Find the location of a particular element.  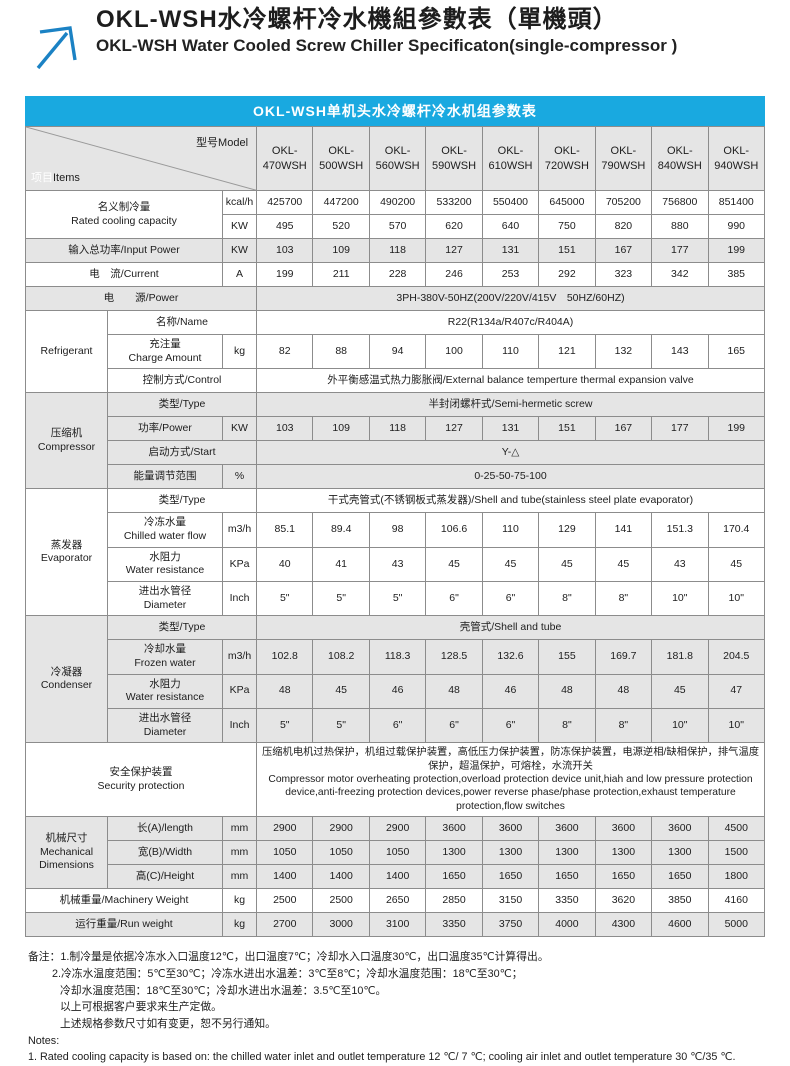

note-line: 冷却水温度范围：18℃至30℃；冷却水进出水温差：3.5℃至10℃。 is located at coordinates (223, 990).